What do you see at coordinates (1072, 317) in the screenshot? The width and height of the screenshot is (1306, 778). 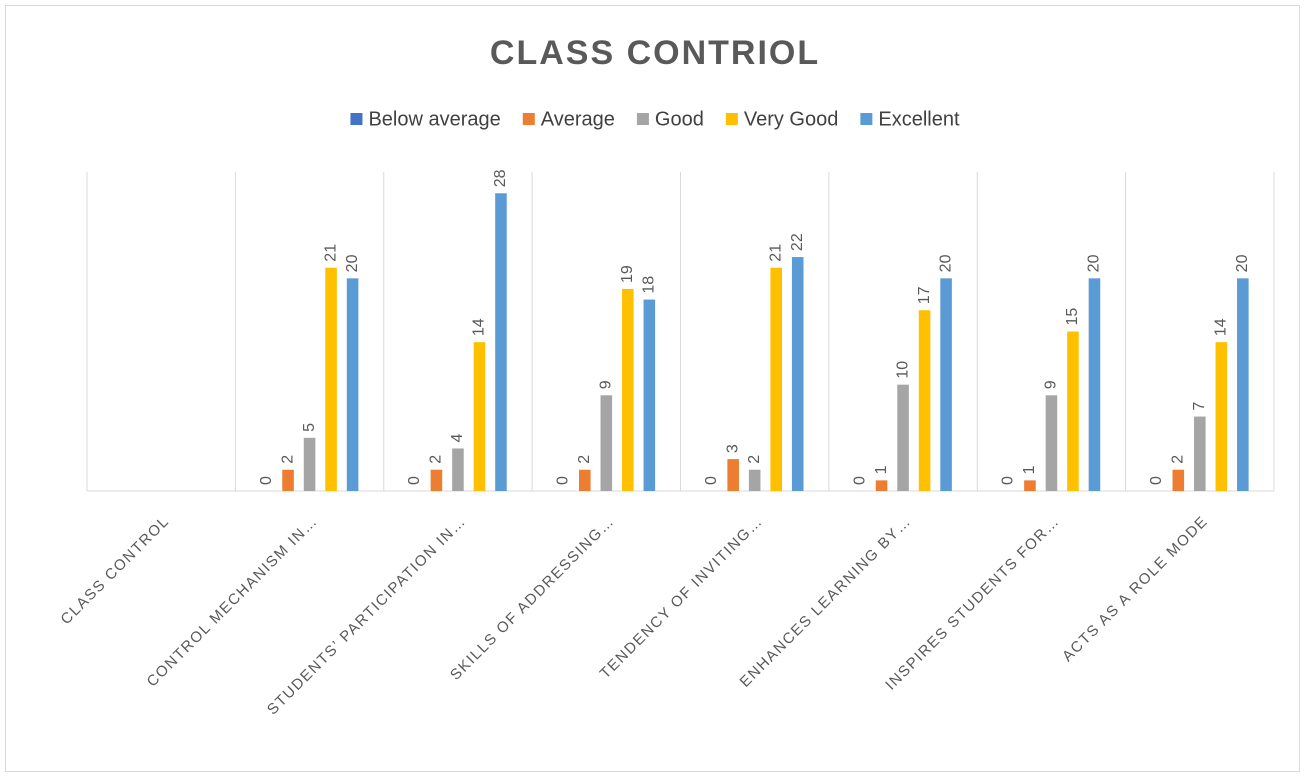 I see `data-label: 15` at bounding box center [1072, 317].